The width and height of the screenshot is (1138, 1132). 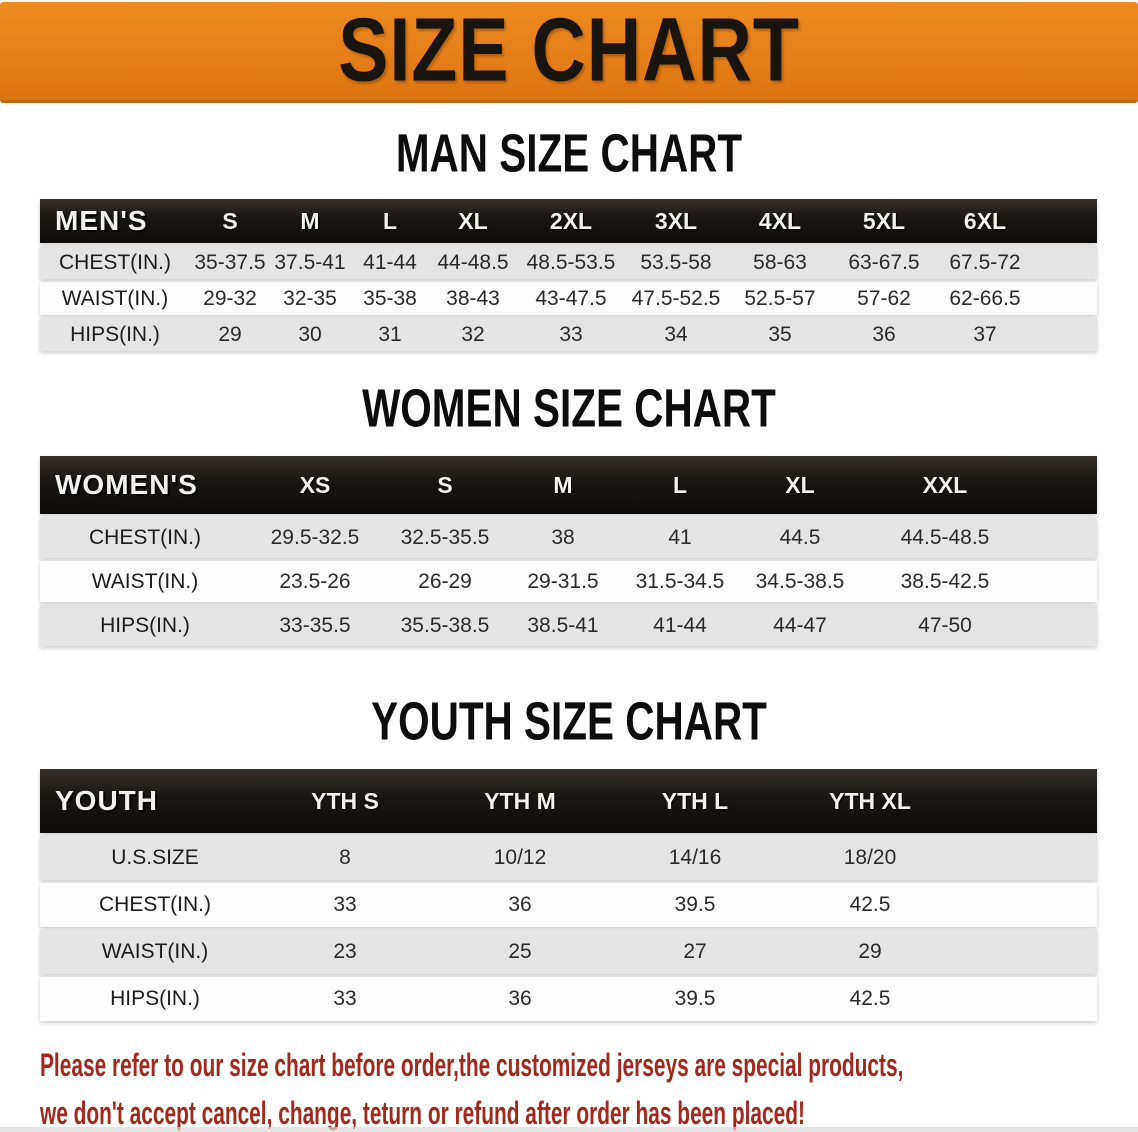 What do you see at coordinates (315, 485) in the screenshot?
I see `women-column-header: XS` at bounding box center [315, 485].